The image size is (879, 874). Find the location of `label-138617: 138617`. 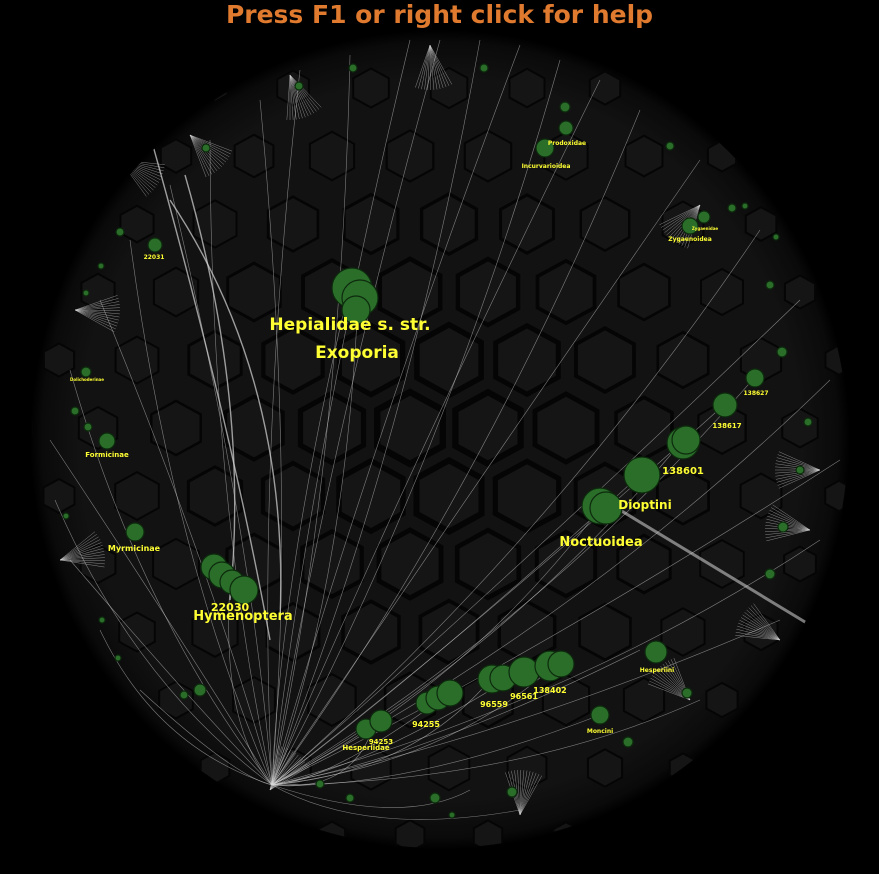

label-138617: 138617 is located at coordinates (726, 426).